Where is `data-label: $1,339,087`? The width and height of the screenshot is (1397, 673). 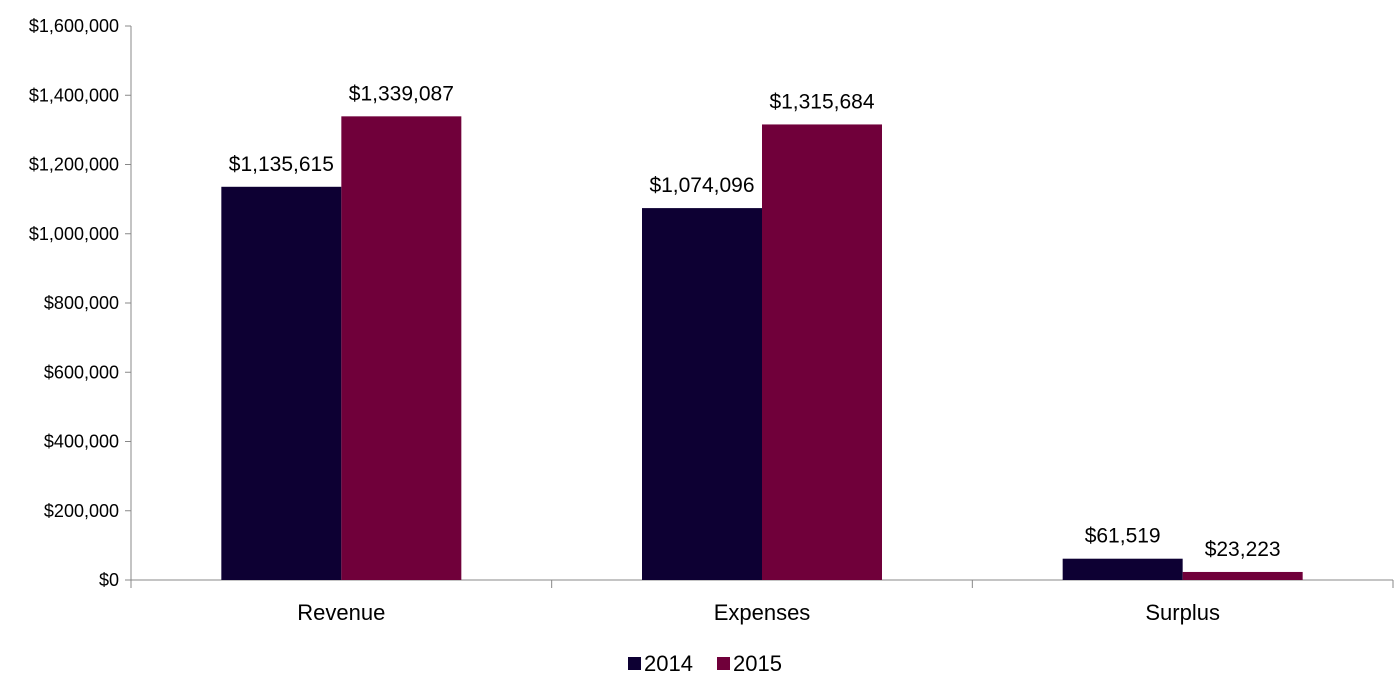 data-label: $1,339,087 is located at coordinates (401, 93).